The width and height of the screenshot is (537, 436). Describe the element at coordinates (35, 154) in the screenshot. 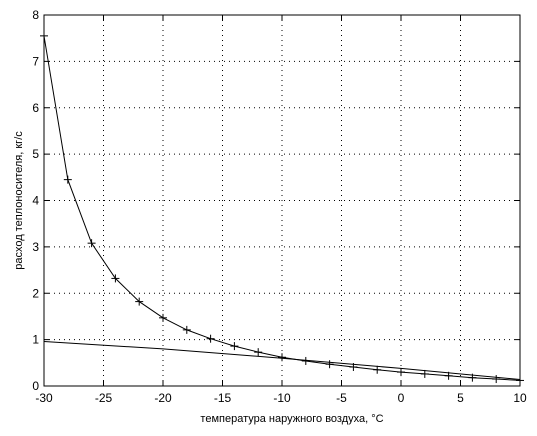

I see `y-tick-label: 5` at that location.